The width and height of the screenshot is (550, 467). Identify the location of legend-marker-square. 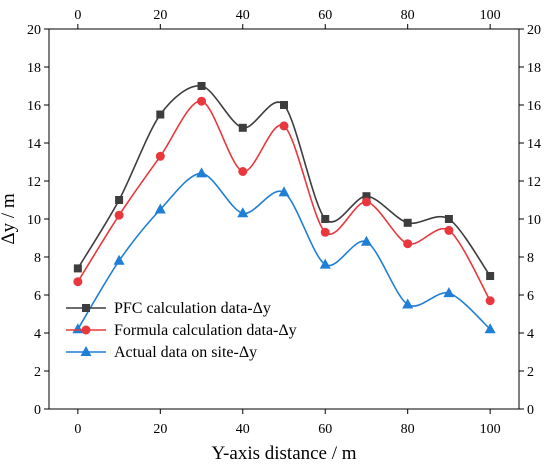
(86, 308).